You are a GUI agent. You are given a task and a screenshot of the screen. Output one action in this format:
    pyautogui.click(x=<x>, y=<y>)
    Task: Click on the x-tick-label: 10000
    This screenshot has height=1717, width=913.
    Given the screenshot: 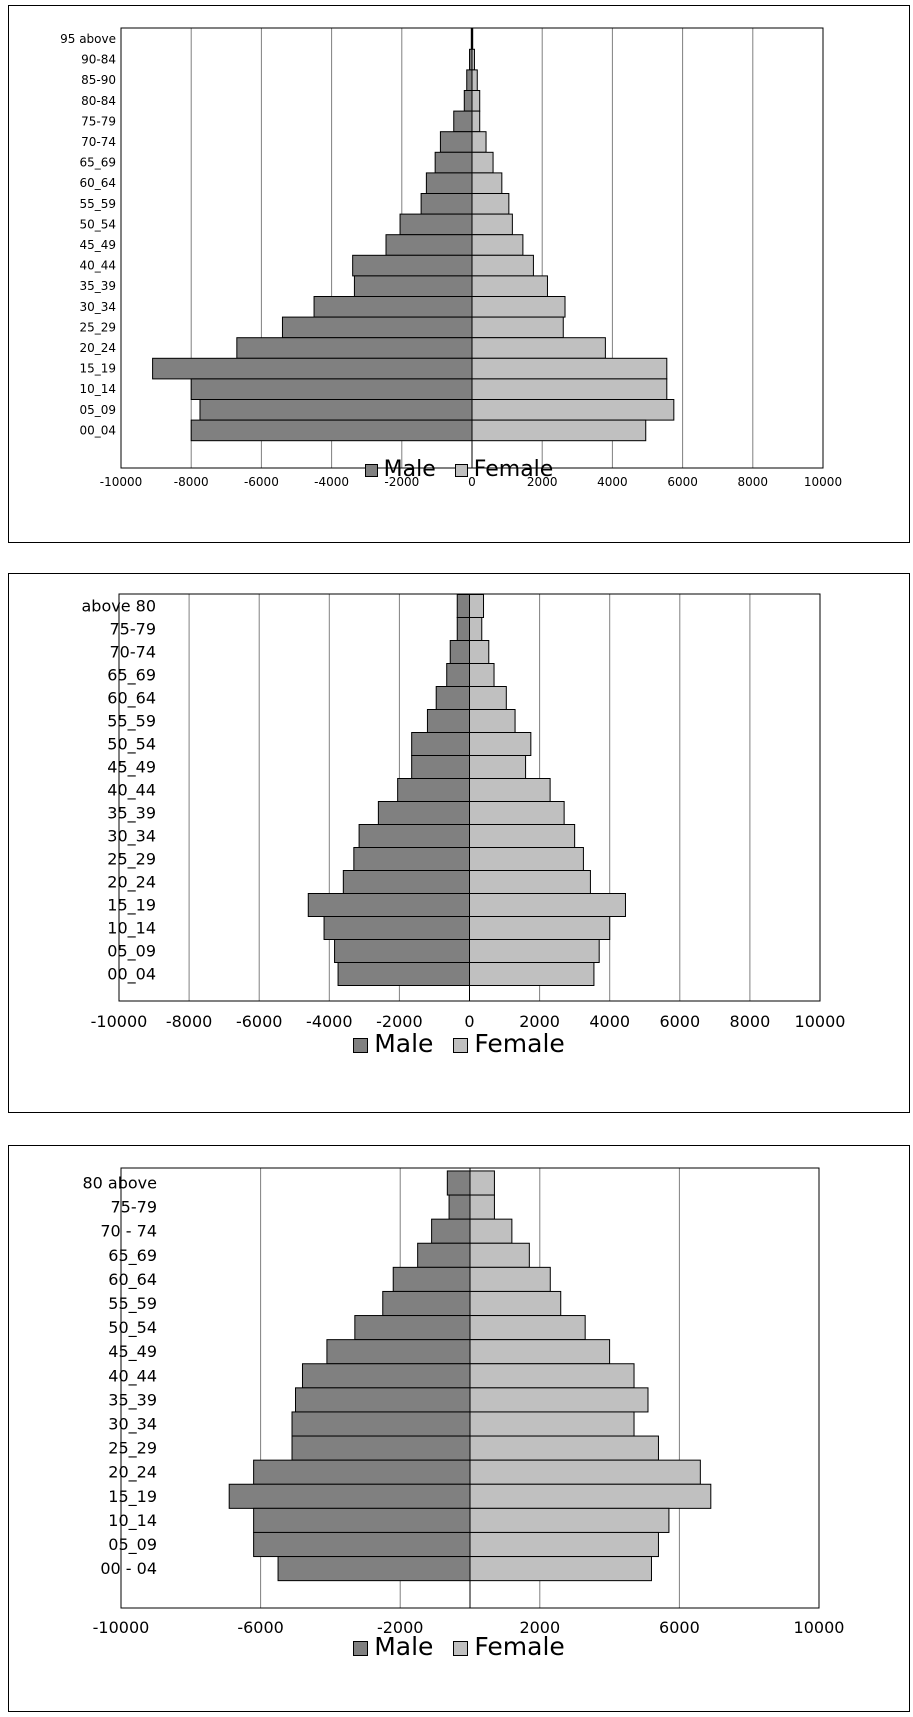 What is the action you would take?
    pyautogui.click(x=823, y=482)
    